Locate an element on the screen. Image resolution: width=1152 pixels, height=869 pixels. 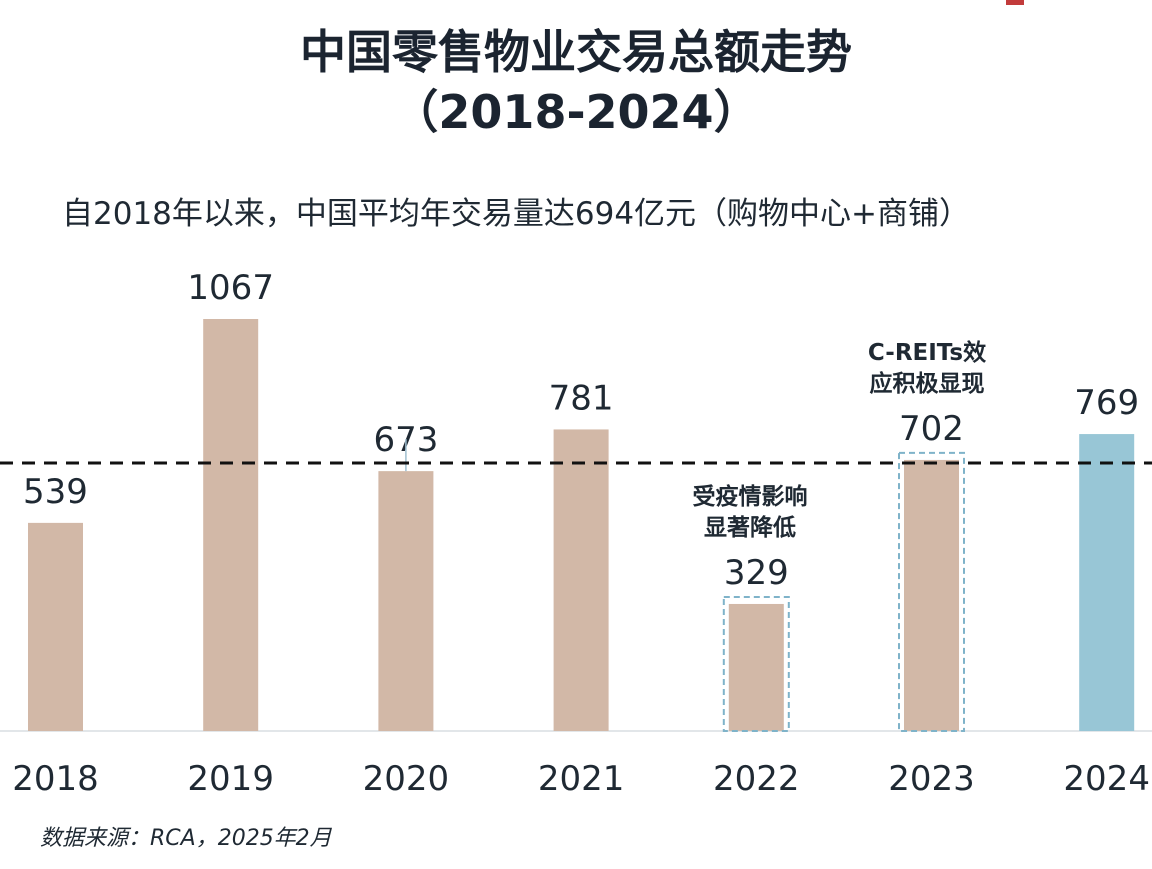
bar-2020 is located at coordinates (406, 601).